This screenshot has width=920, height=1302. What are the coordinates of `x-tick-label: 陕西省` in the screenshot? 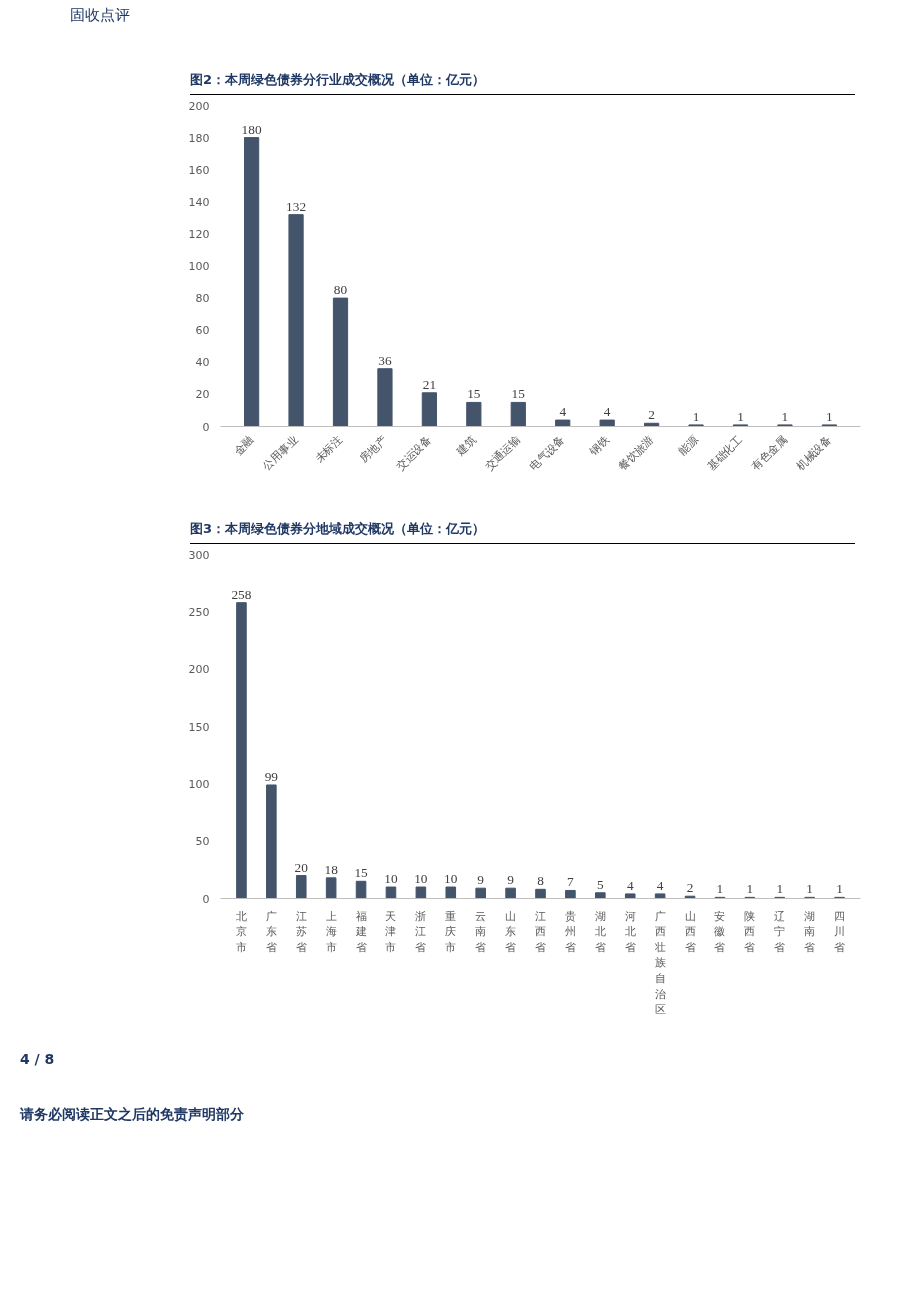 It's located at (750, 931).